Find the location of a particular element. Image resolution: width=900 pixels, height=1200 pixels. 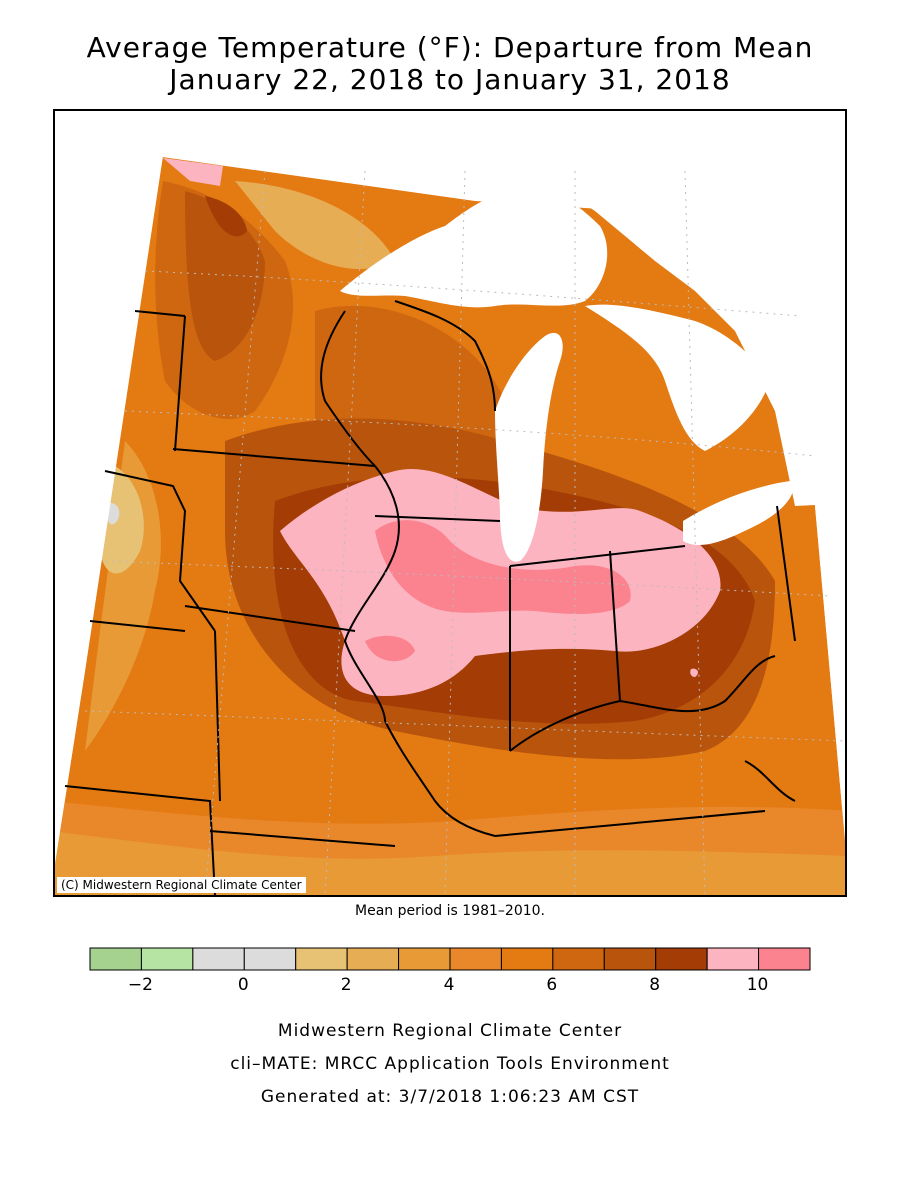

no-data-west-strip is located at coordinates (109, 487).